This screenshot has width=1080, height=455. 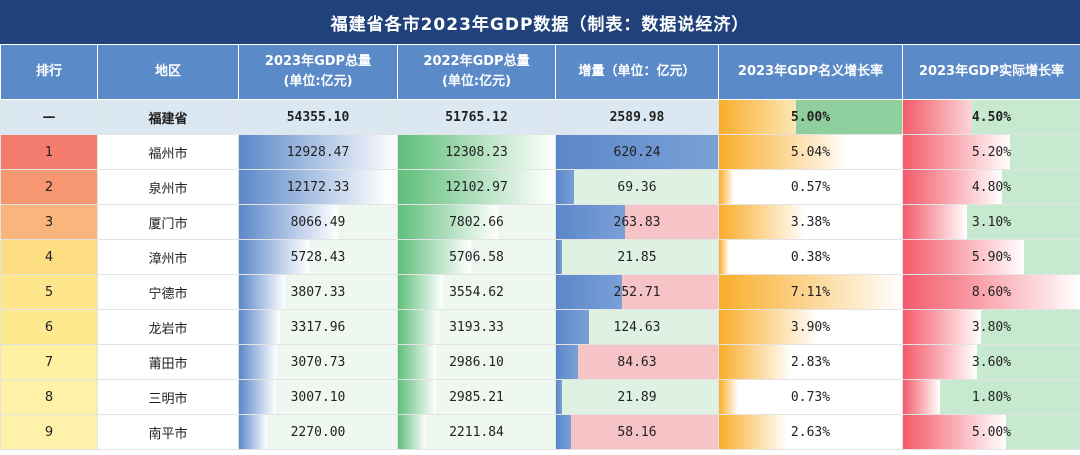 I want to click on gdp2022-cell: 2985.21, so click(x=476, y=397).